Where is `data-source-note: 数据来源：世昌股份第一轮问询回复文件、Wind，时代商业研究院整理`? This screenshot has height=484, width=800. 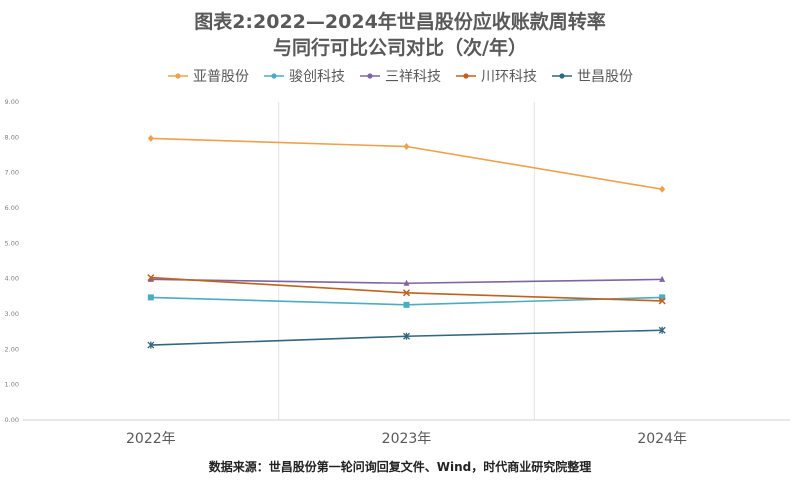
data-source-note: 数据来源：世昌股份第一轮问询回复文件、Wind，时代商业研究院整理 is located at coordinates (400, 467).